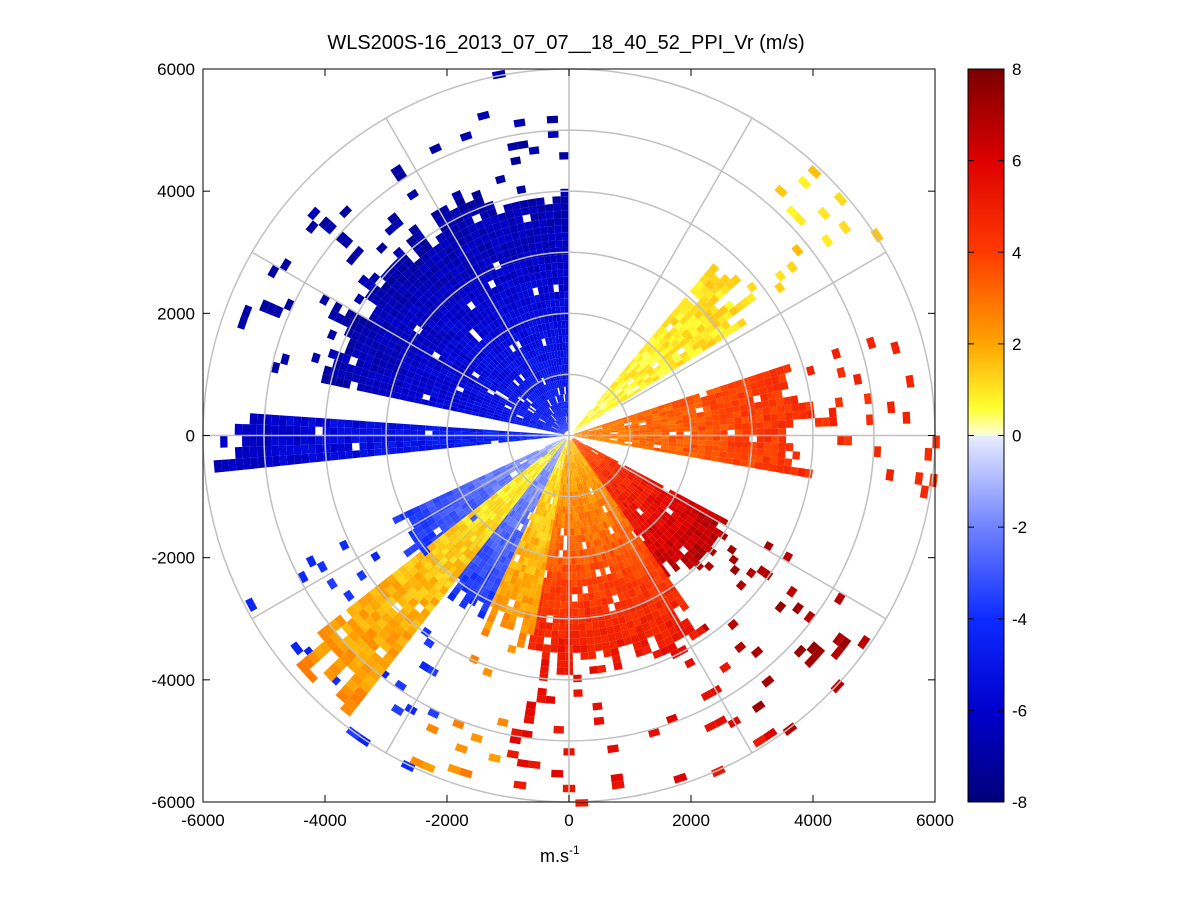 This screenshot has height=901, width=1201. I want to click on y-tick-label: -6000, so click(173, 802).